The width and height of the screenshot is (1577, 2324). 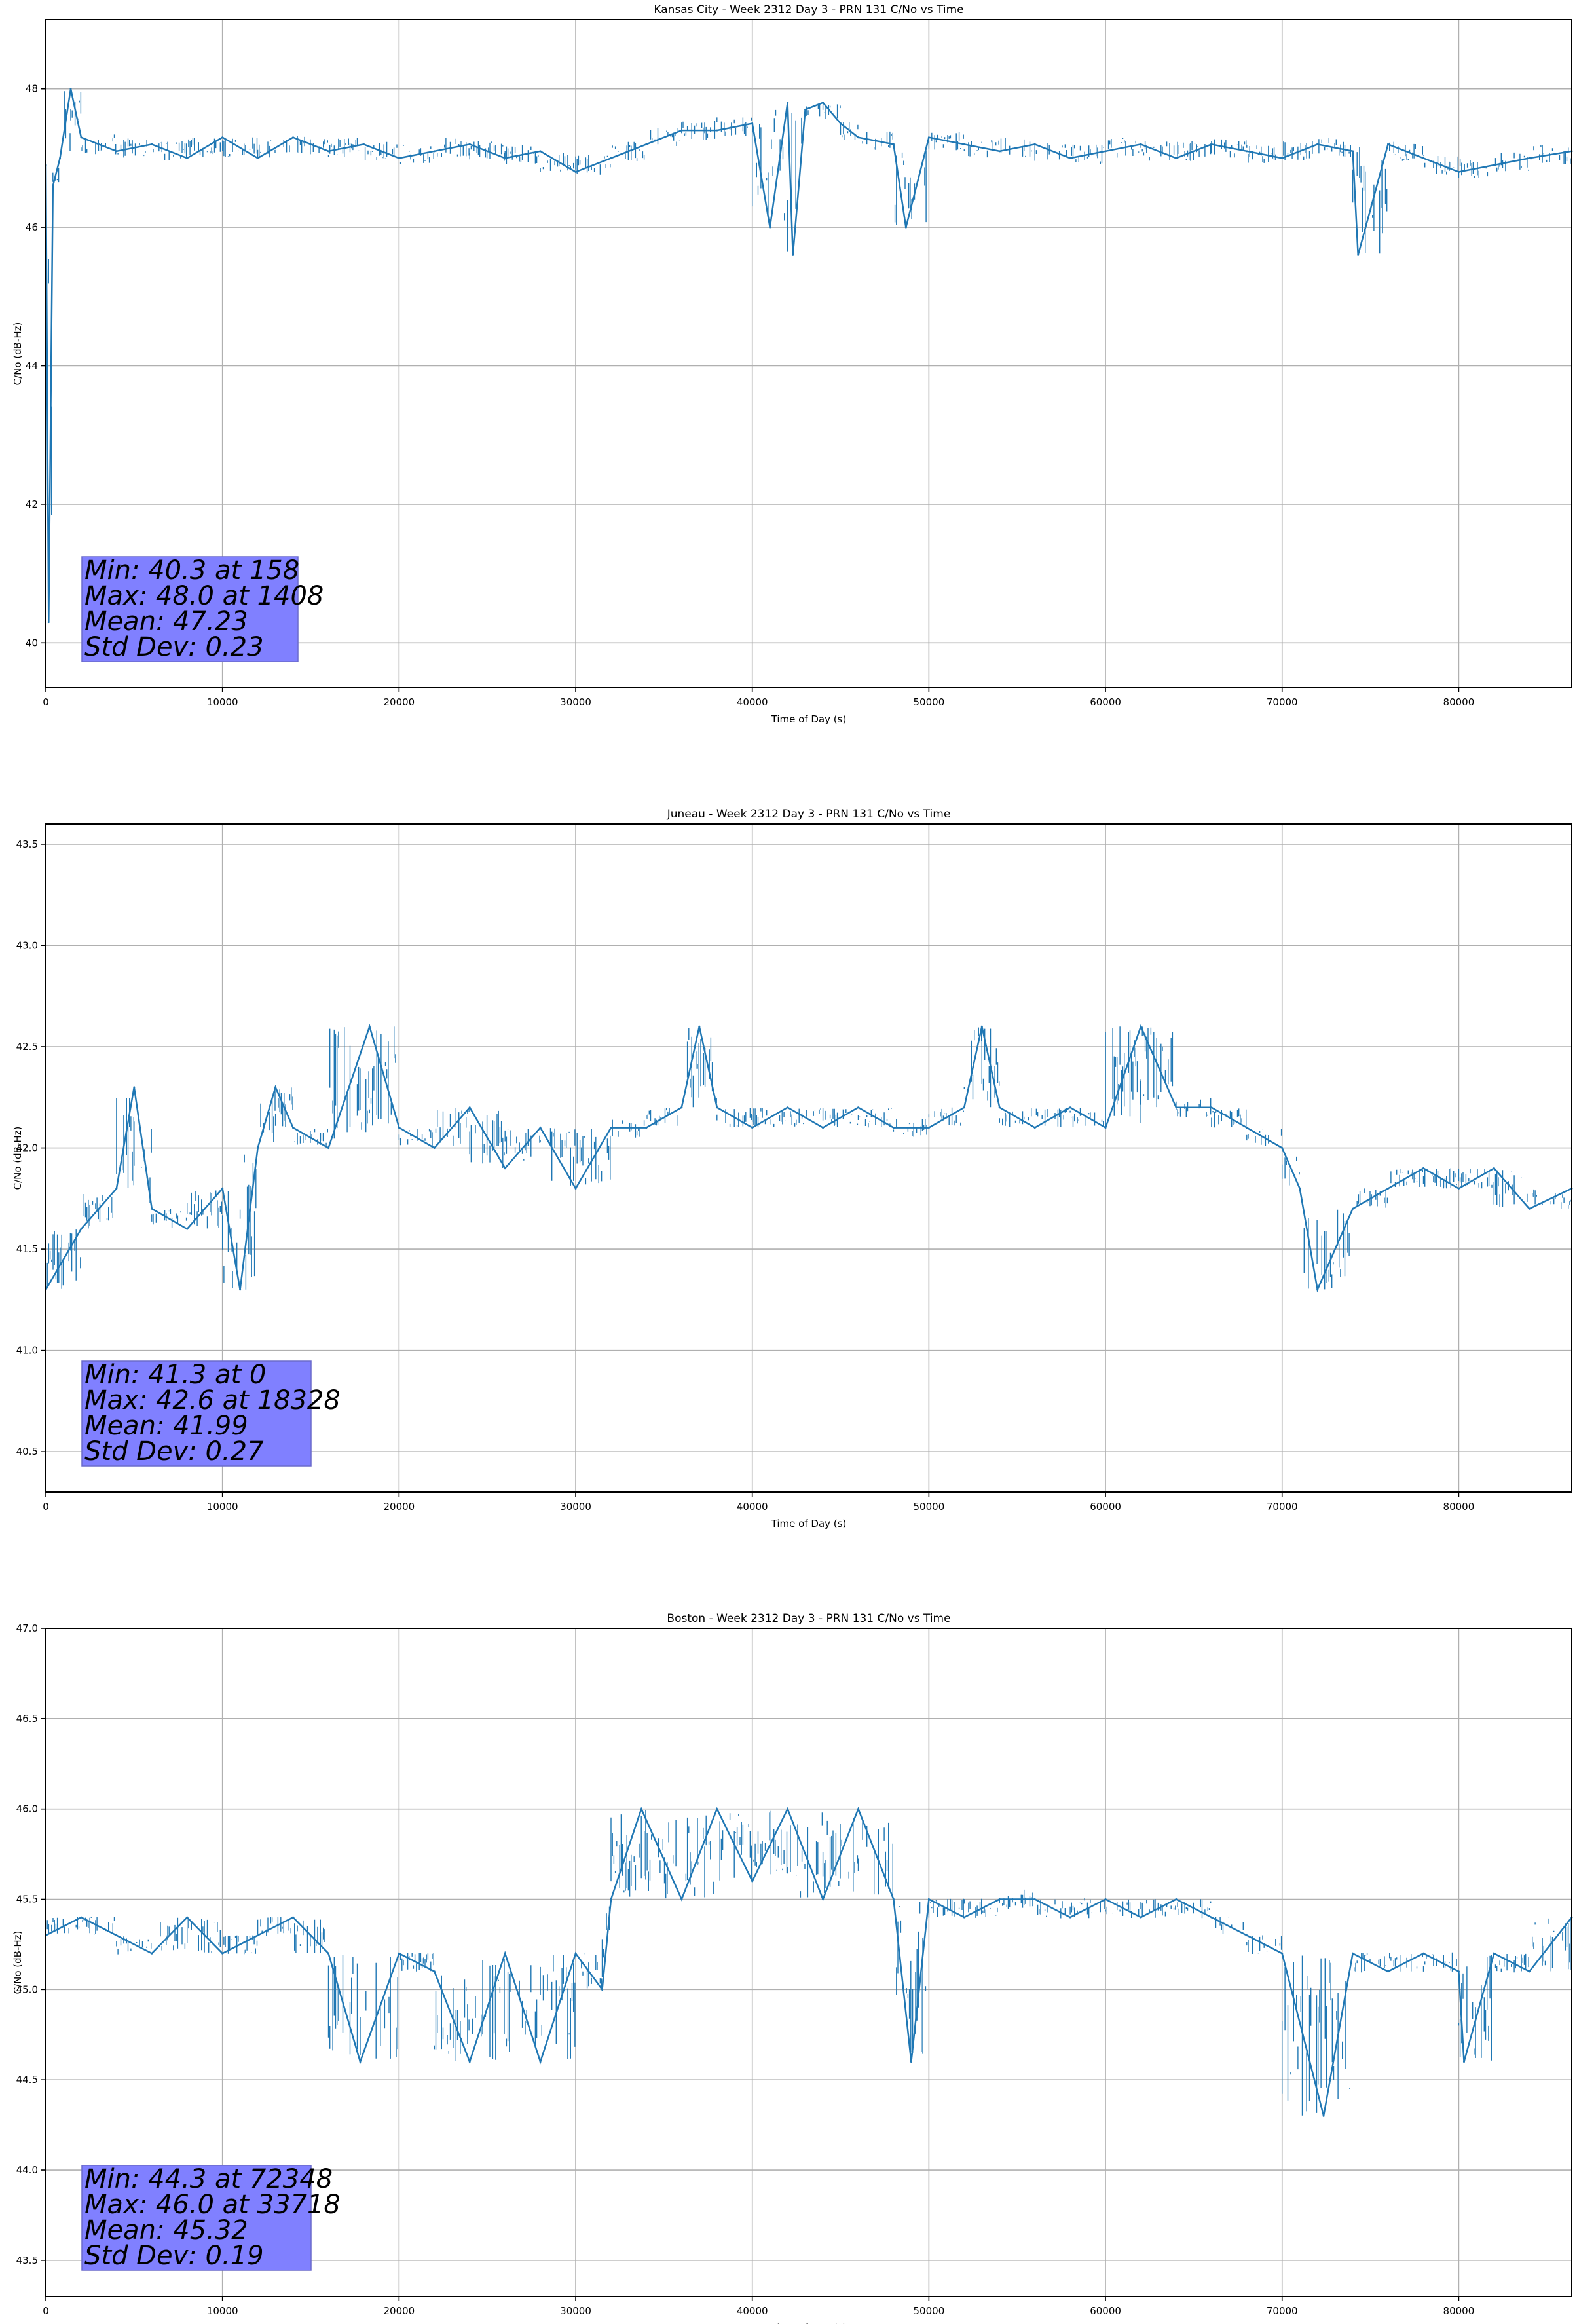 What do you see at coordinates (399, 1506) in the screenshot?
I see `x-tick-label: 20000` at bounding box center [399, 1506].